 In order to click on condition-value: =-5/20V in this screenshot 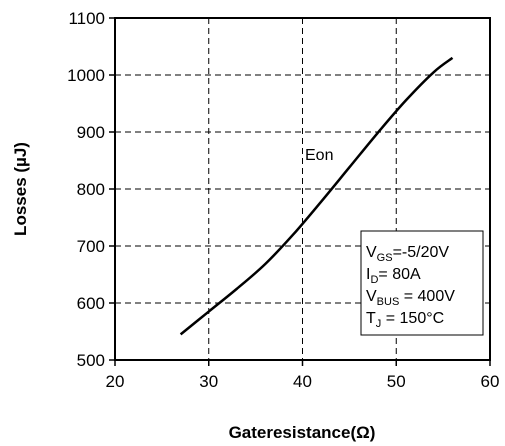, I will do `click(421, 252)`.